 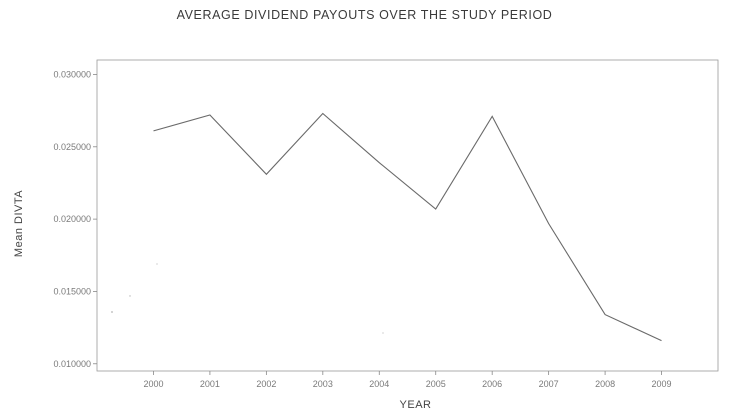 What do you see at coordinates (605, 384) in the screenshot?
I see `x-tick-label: 2008` at bounding box center [605, 384].